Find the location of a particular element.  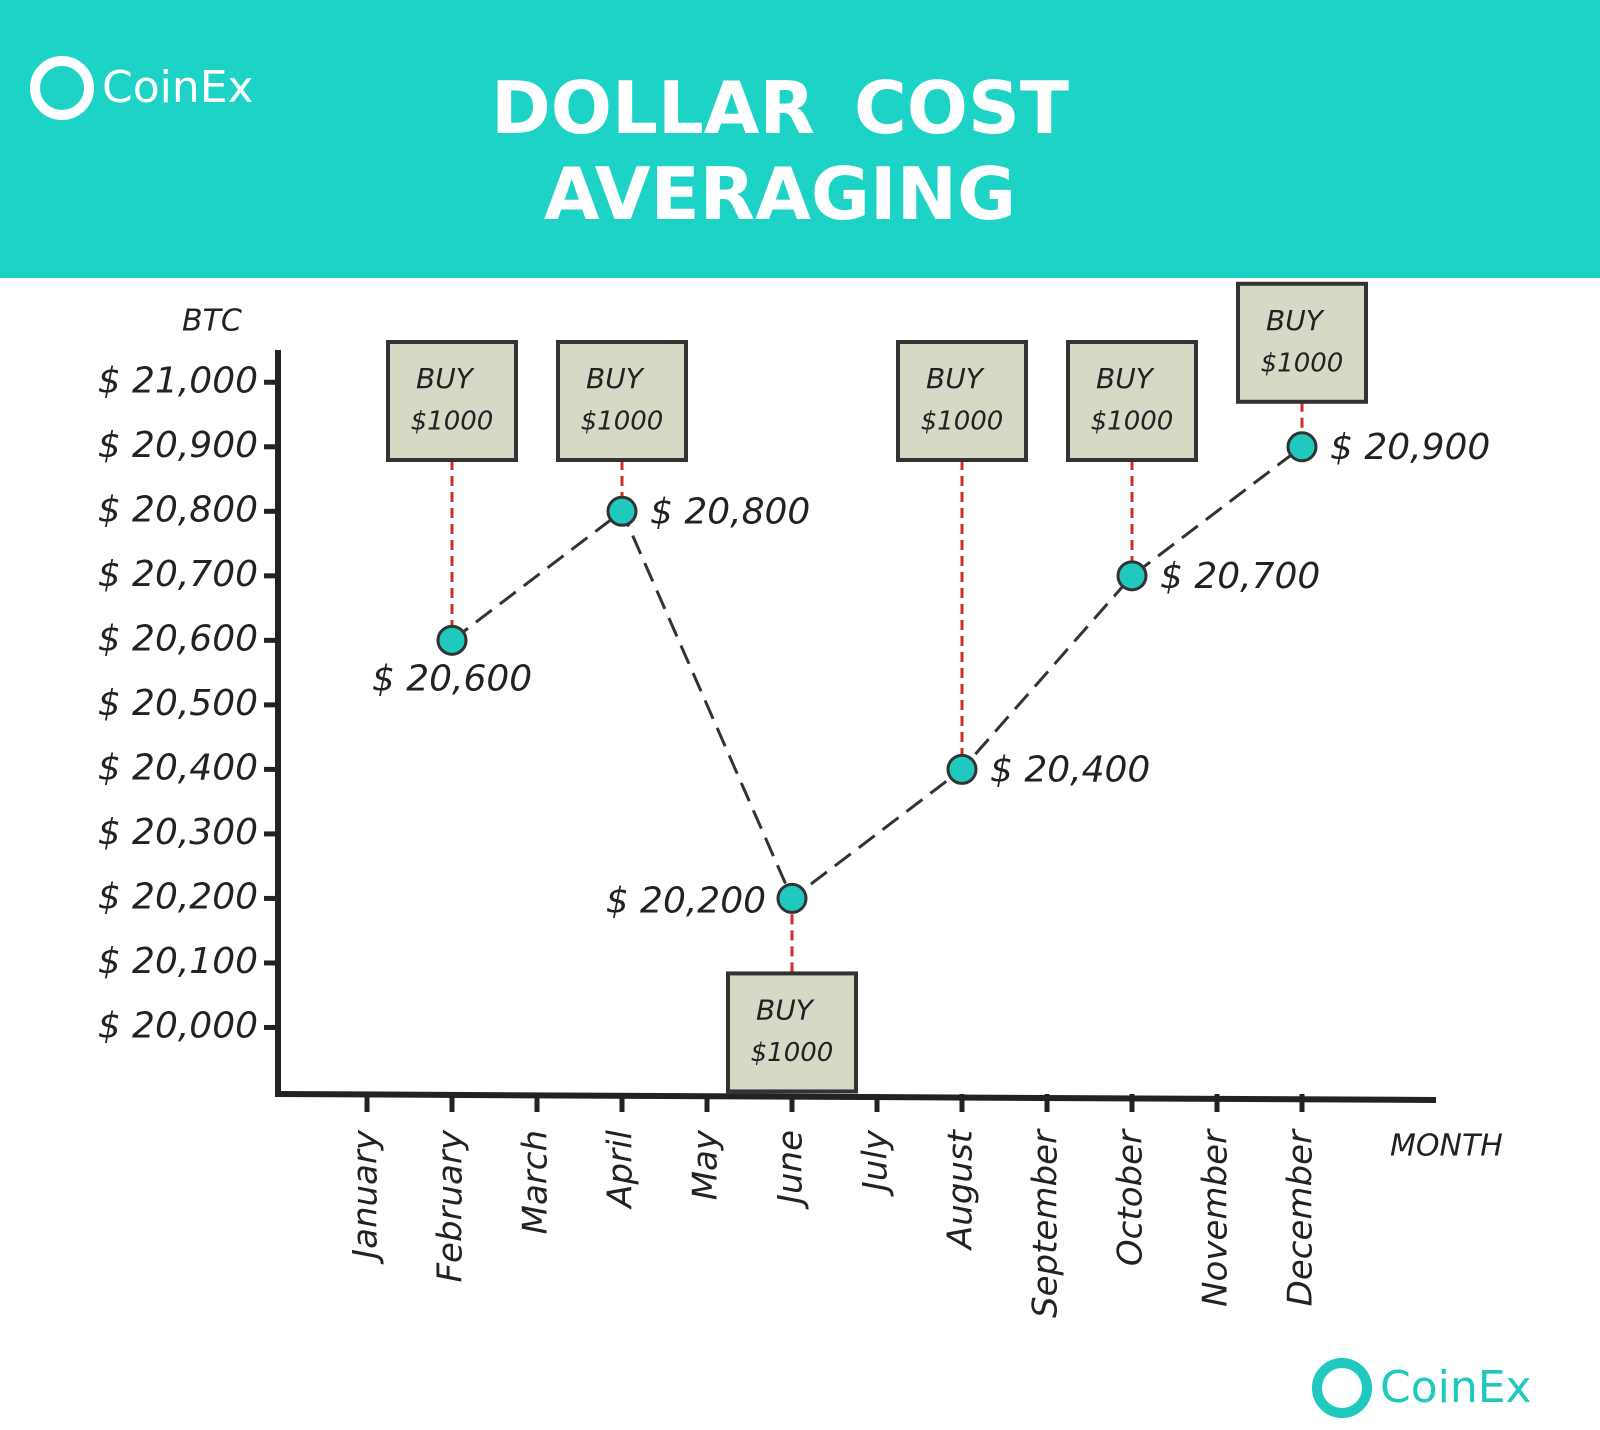

x-axis is located at coordinates (855, 1097).